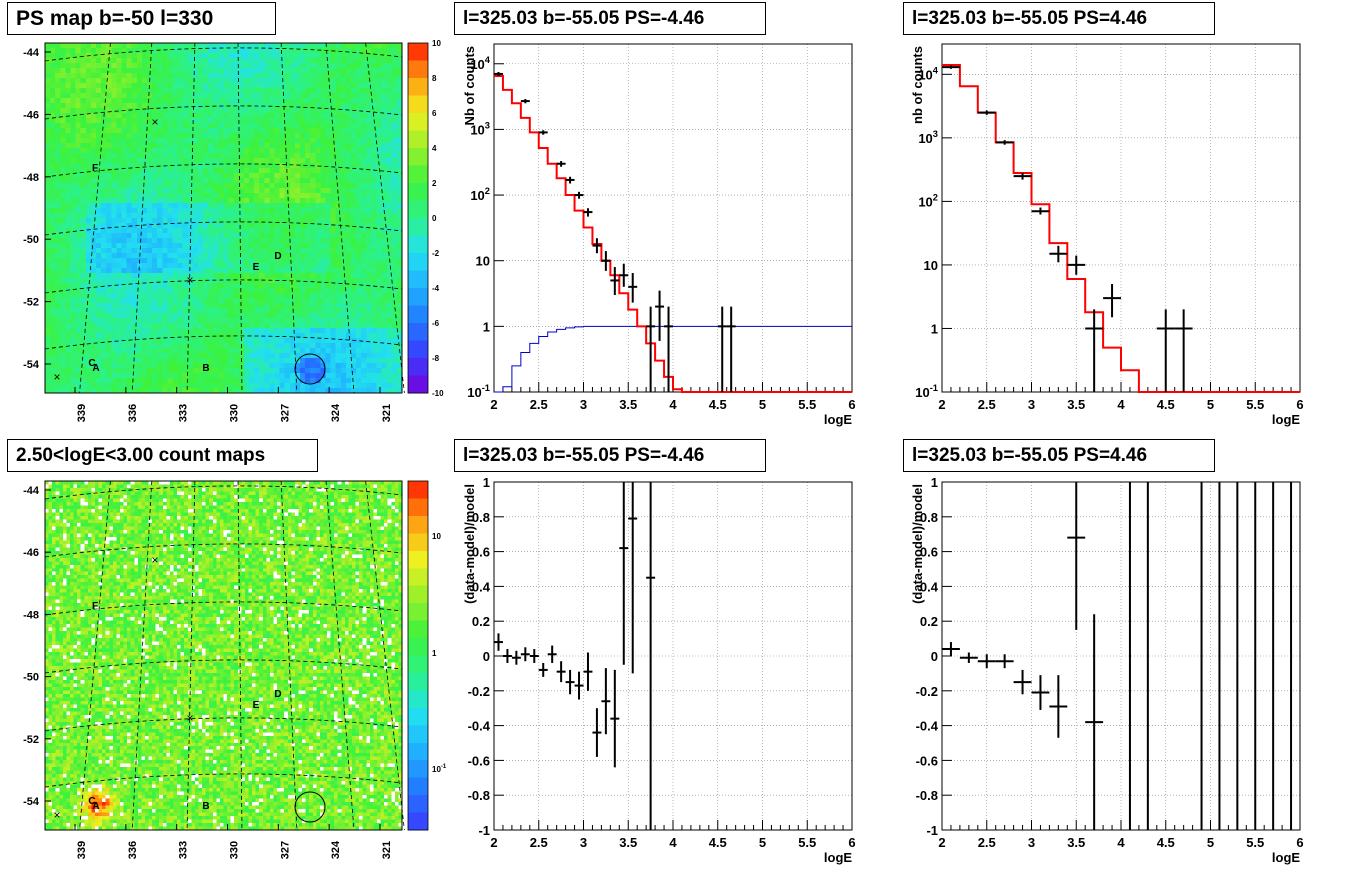 This screenshot has width=1348, height=875. Describe the element at coordinates (1031, 842) in the screenshot. I see `res_pos-xtick-2: 3` at that location.